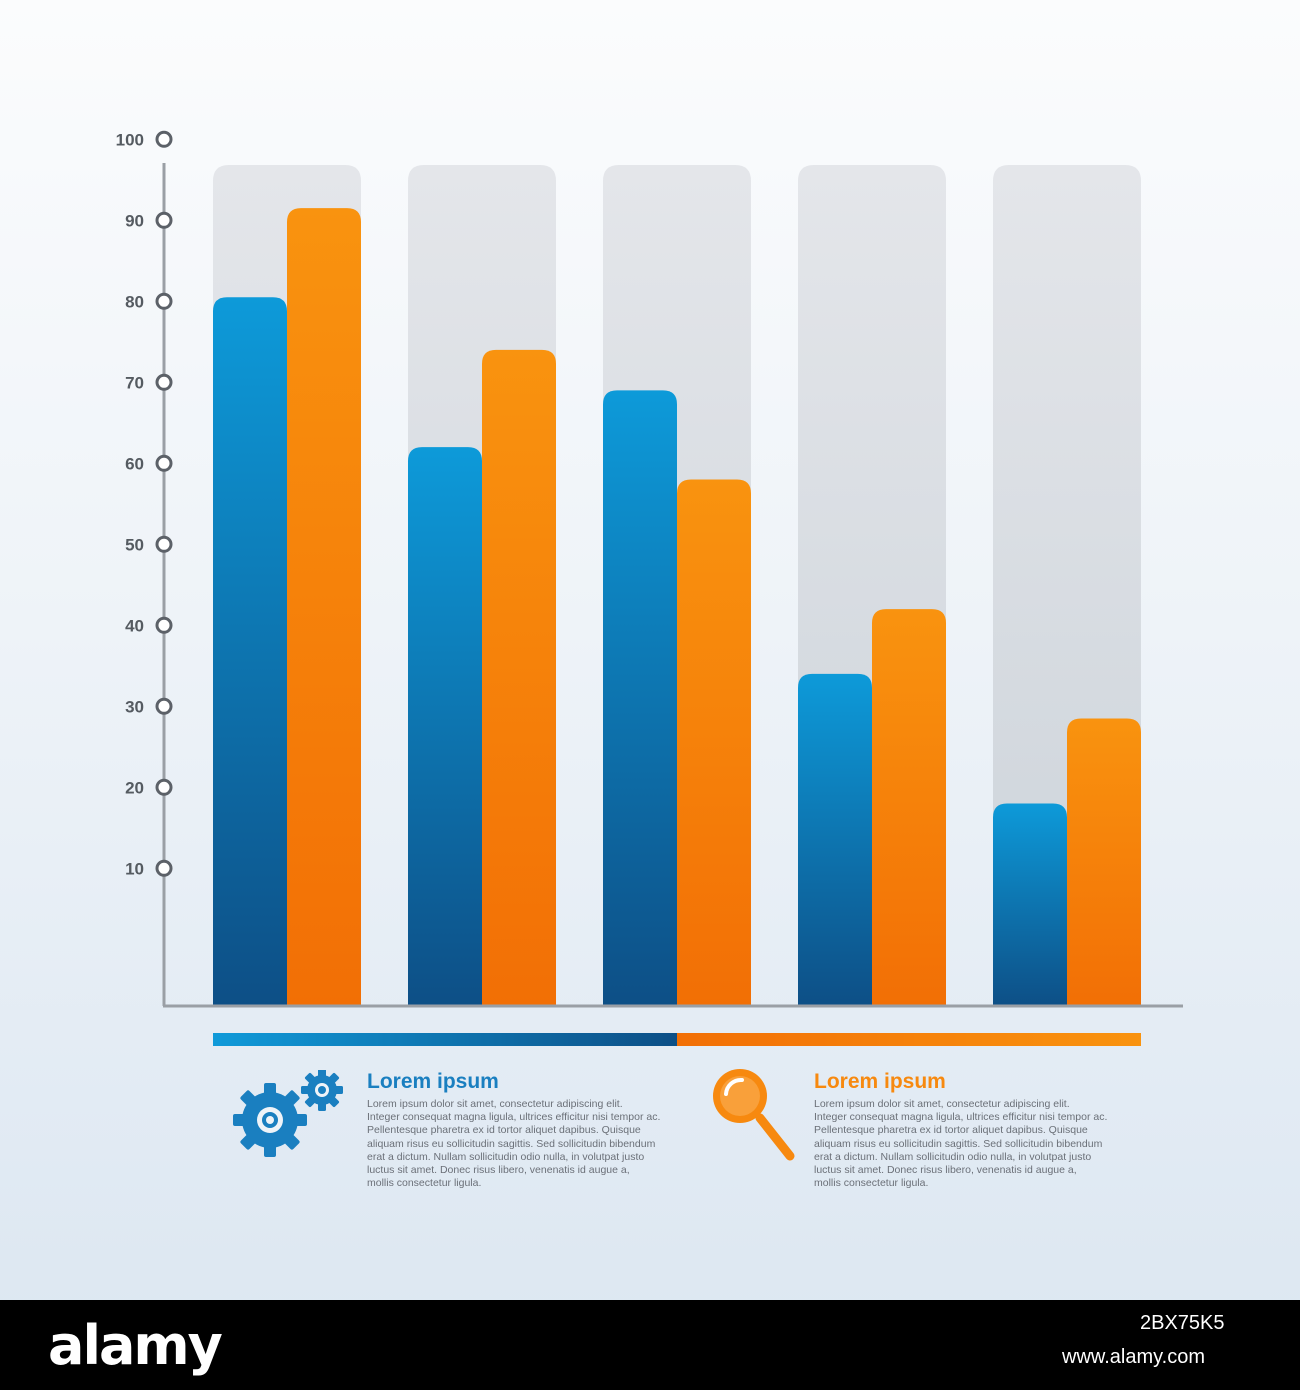 The height and width of the screenshot is (1390, 1300). What do you see at coordinates (134, 706) in the screenshot?
I see `y-tick-label: 30` at bounding box center [134, 706].